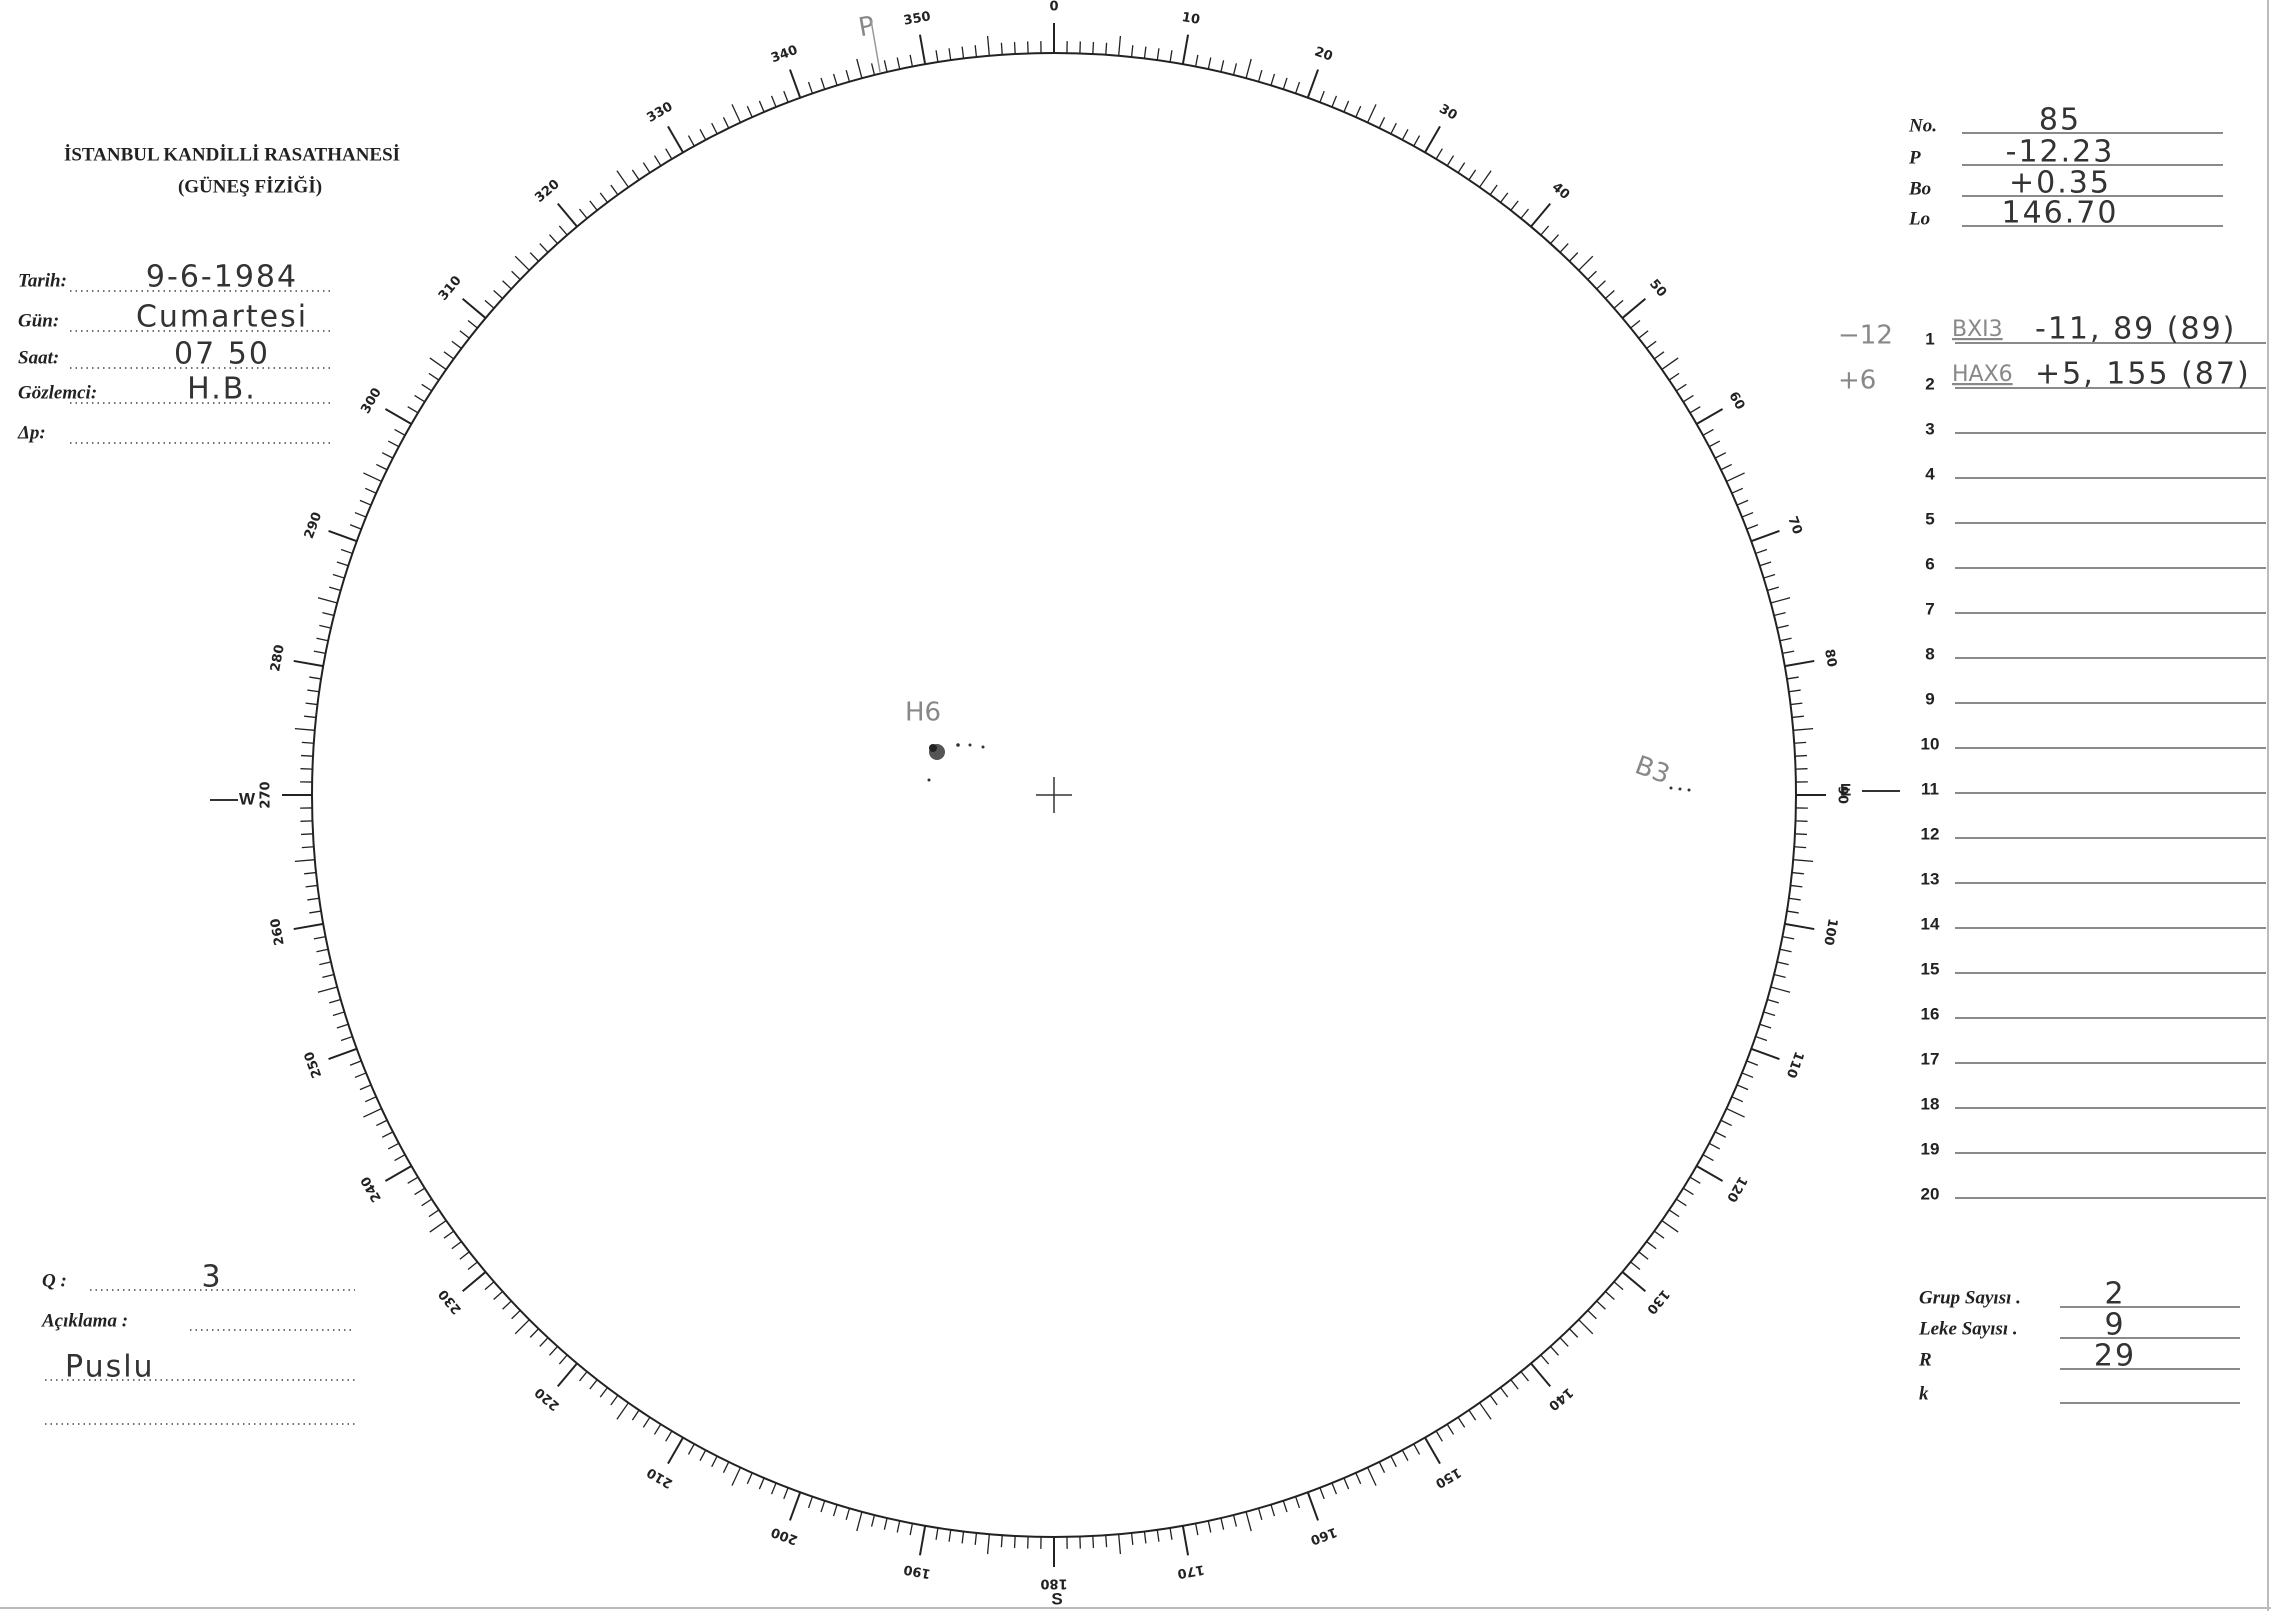  Describe the element at coordinates (1970, 1297) in the screenshot. I see `summary-label: Grup Sayısı .` at that location.